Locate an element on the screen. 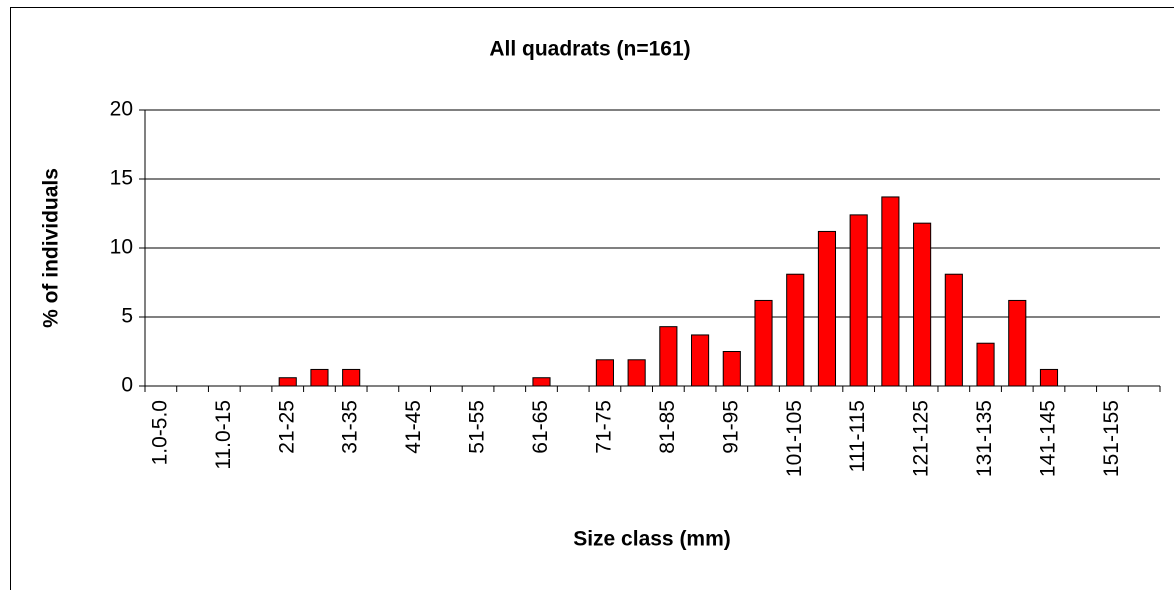 This screenshot has width=1174, height=590. x-tick-label: 141-145 is located at coordinates (1048, 438).